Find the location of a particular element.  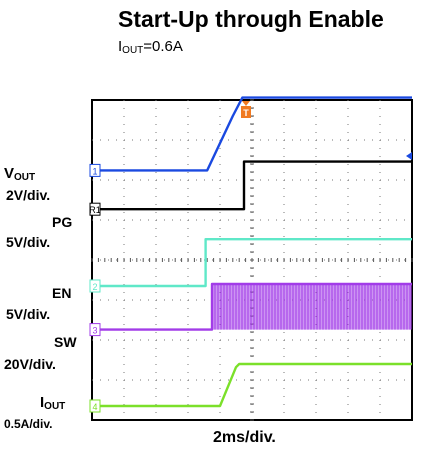

channel-marker-text: 1 is located at coordinates (94, 171).